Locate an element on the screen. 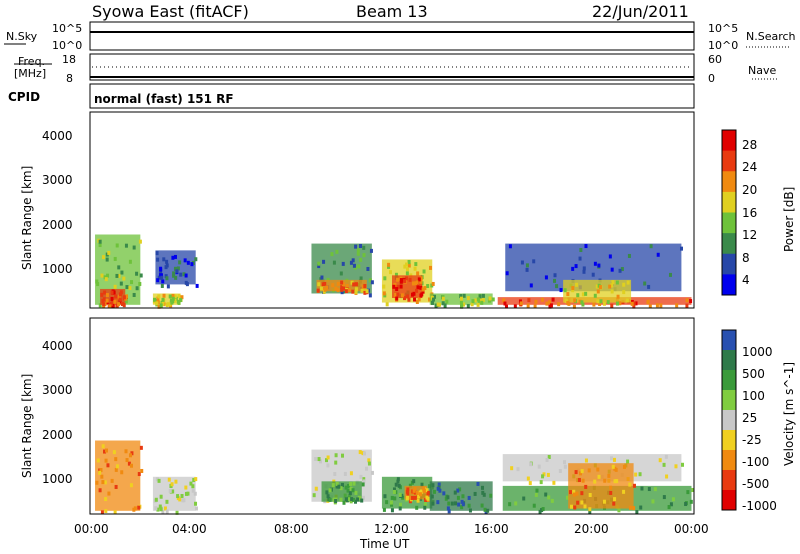 The width and height of the screenshot is (800, 554). date-title: 22/Jun/2011 is located at coordinates (640, 11).